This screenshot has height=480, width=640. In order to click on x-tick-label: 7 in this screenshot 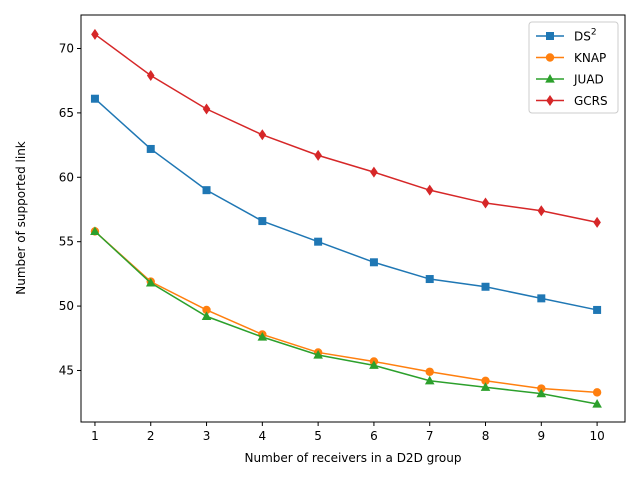, I will do `click(430, 436)`.